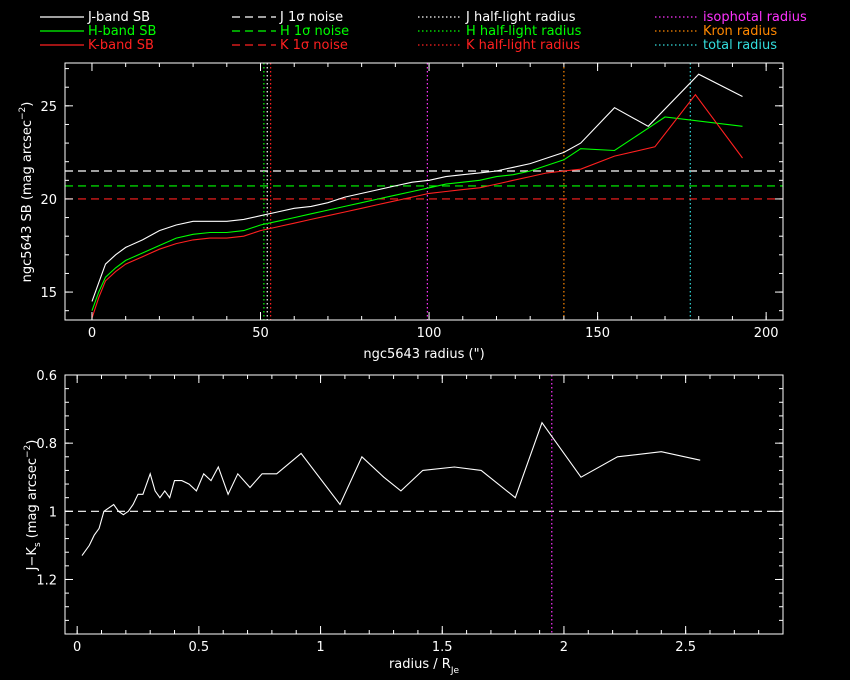  I want to click on y-tick-label: 0.8, so click(46, 444).